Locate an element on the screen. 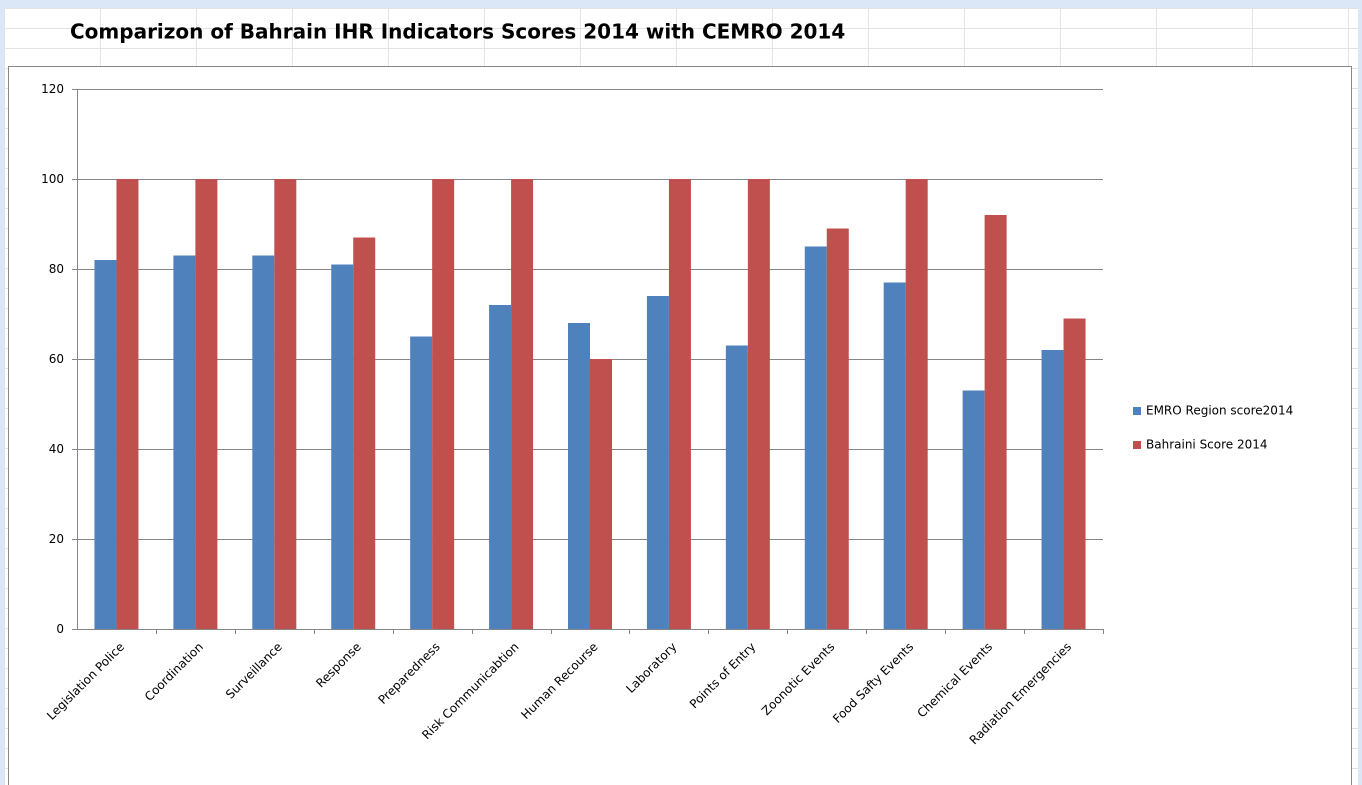 The height and width of the screenshot is (785, 1362). legend-label: Bahraini Score 2014 is located at coordinates (1207, 445).